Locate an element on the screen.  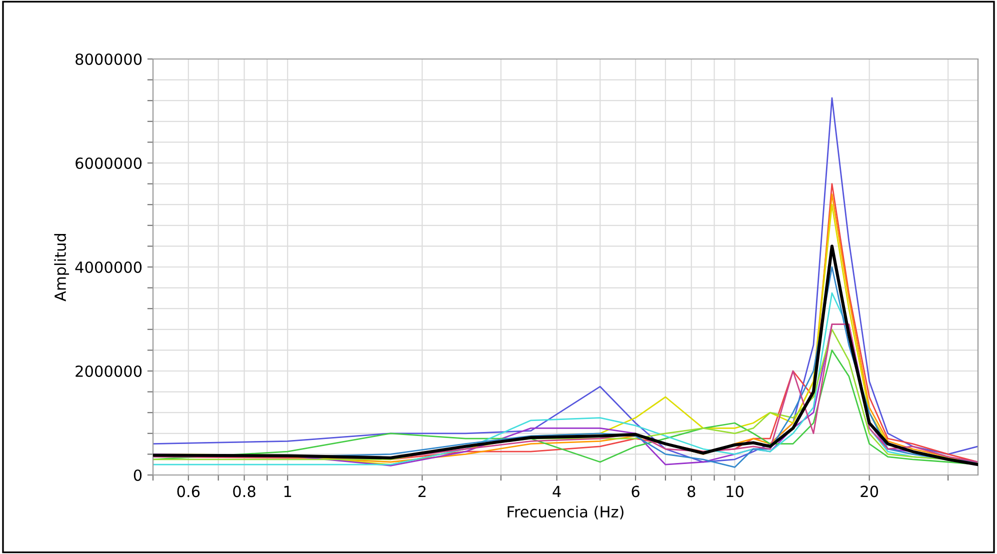
x-tick-label: 8 is located at coordinates (692, 492).